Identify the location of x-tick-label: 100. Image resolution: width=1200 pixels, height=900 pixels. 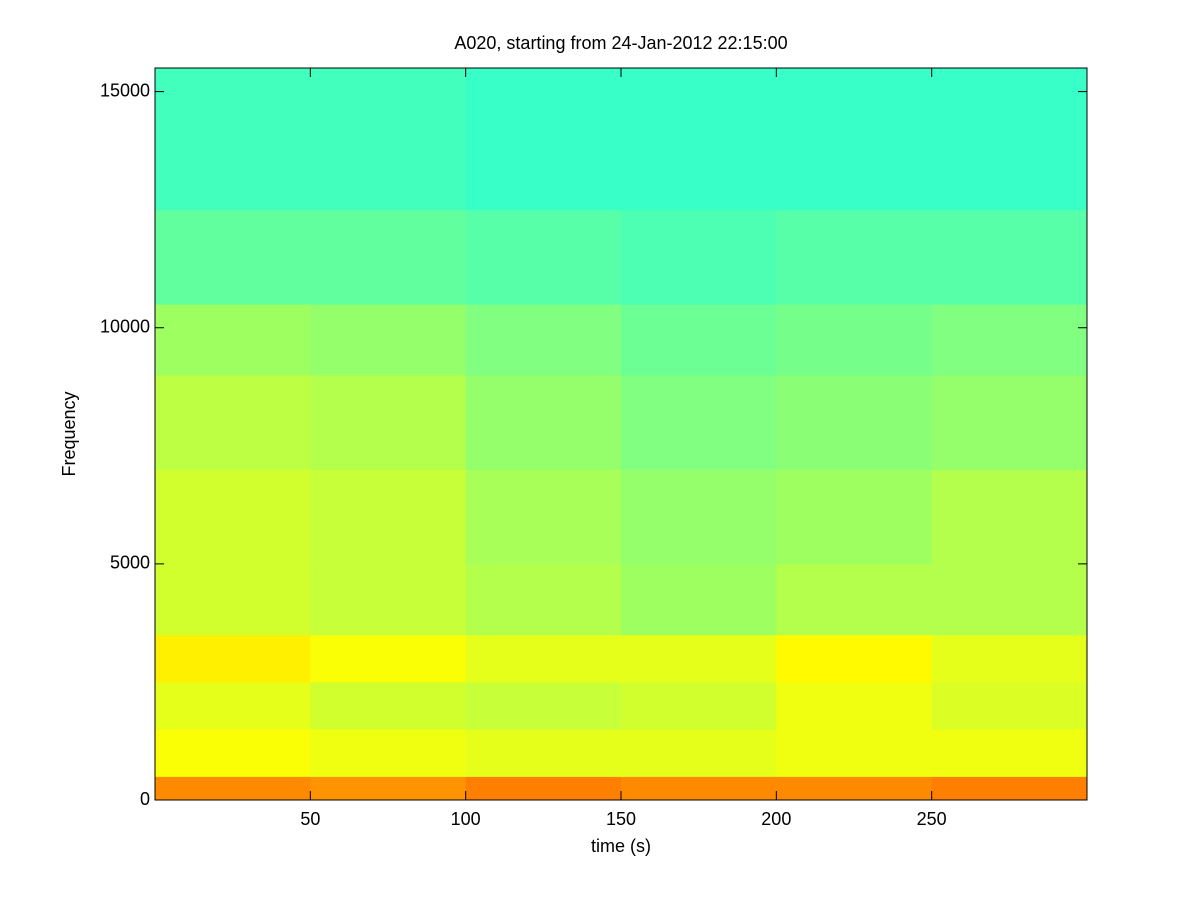
(466, 819).